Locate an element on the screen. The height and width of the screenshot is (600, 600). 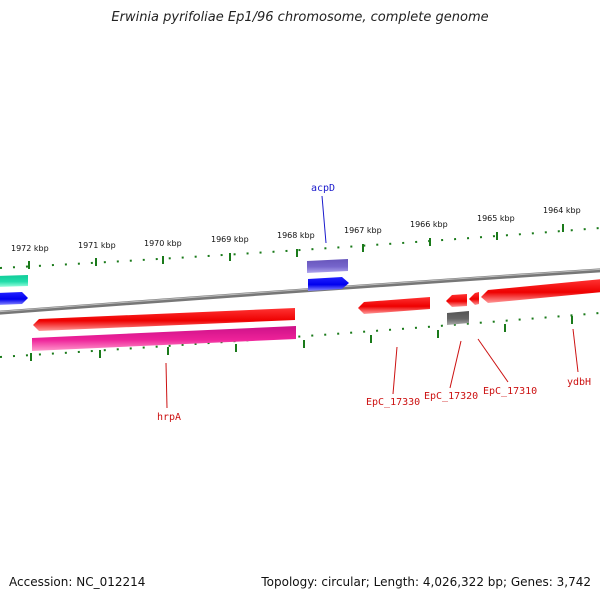
scale-label-1964: 1964 kbp is located at coordinates (562, 210).